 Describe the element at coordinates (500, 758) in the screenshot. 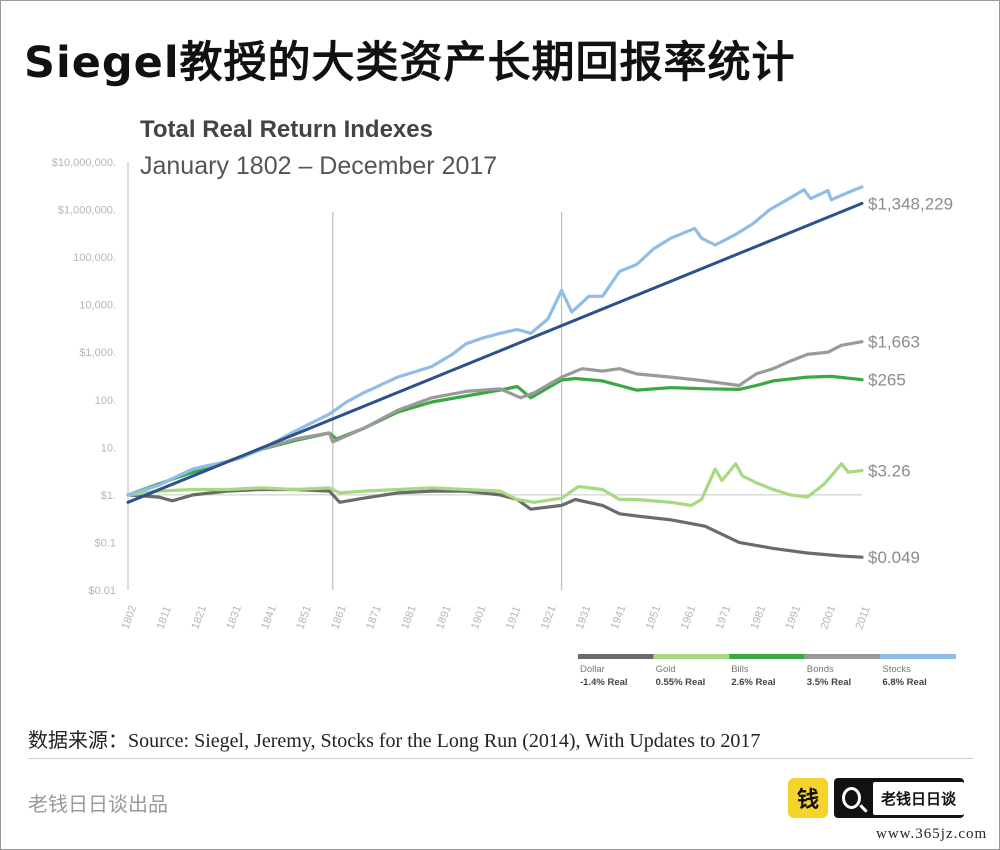

I see `divider` at that location.